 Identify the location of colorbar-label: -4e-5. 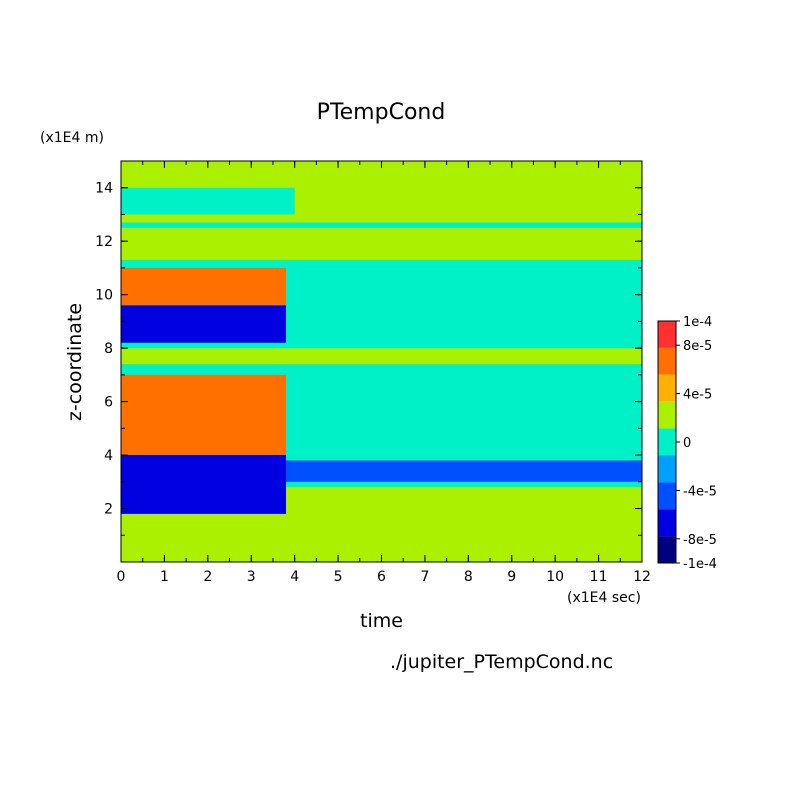
(700, 491).